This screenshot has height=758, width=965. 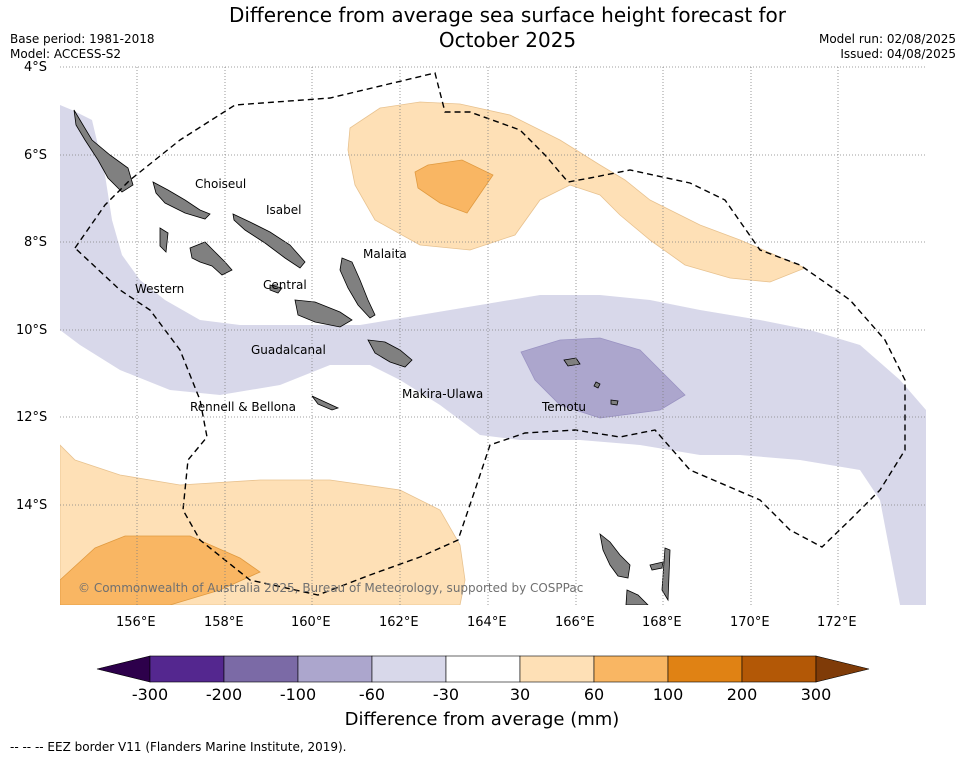 I want to click on lon-tick: 170°E, so click(x=750, y=622).